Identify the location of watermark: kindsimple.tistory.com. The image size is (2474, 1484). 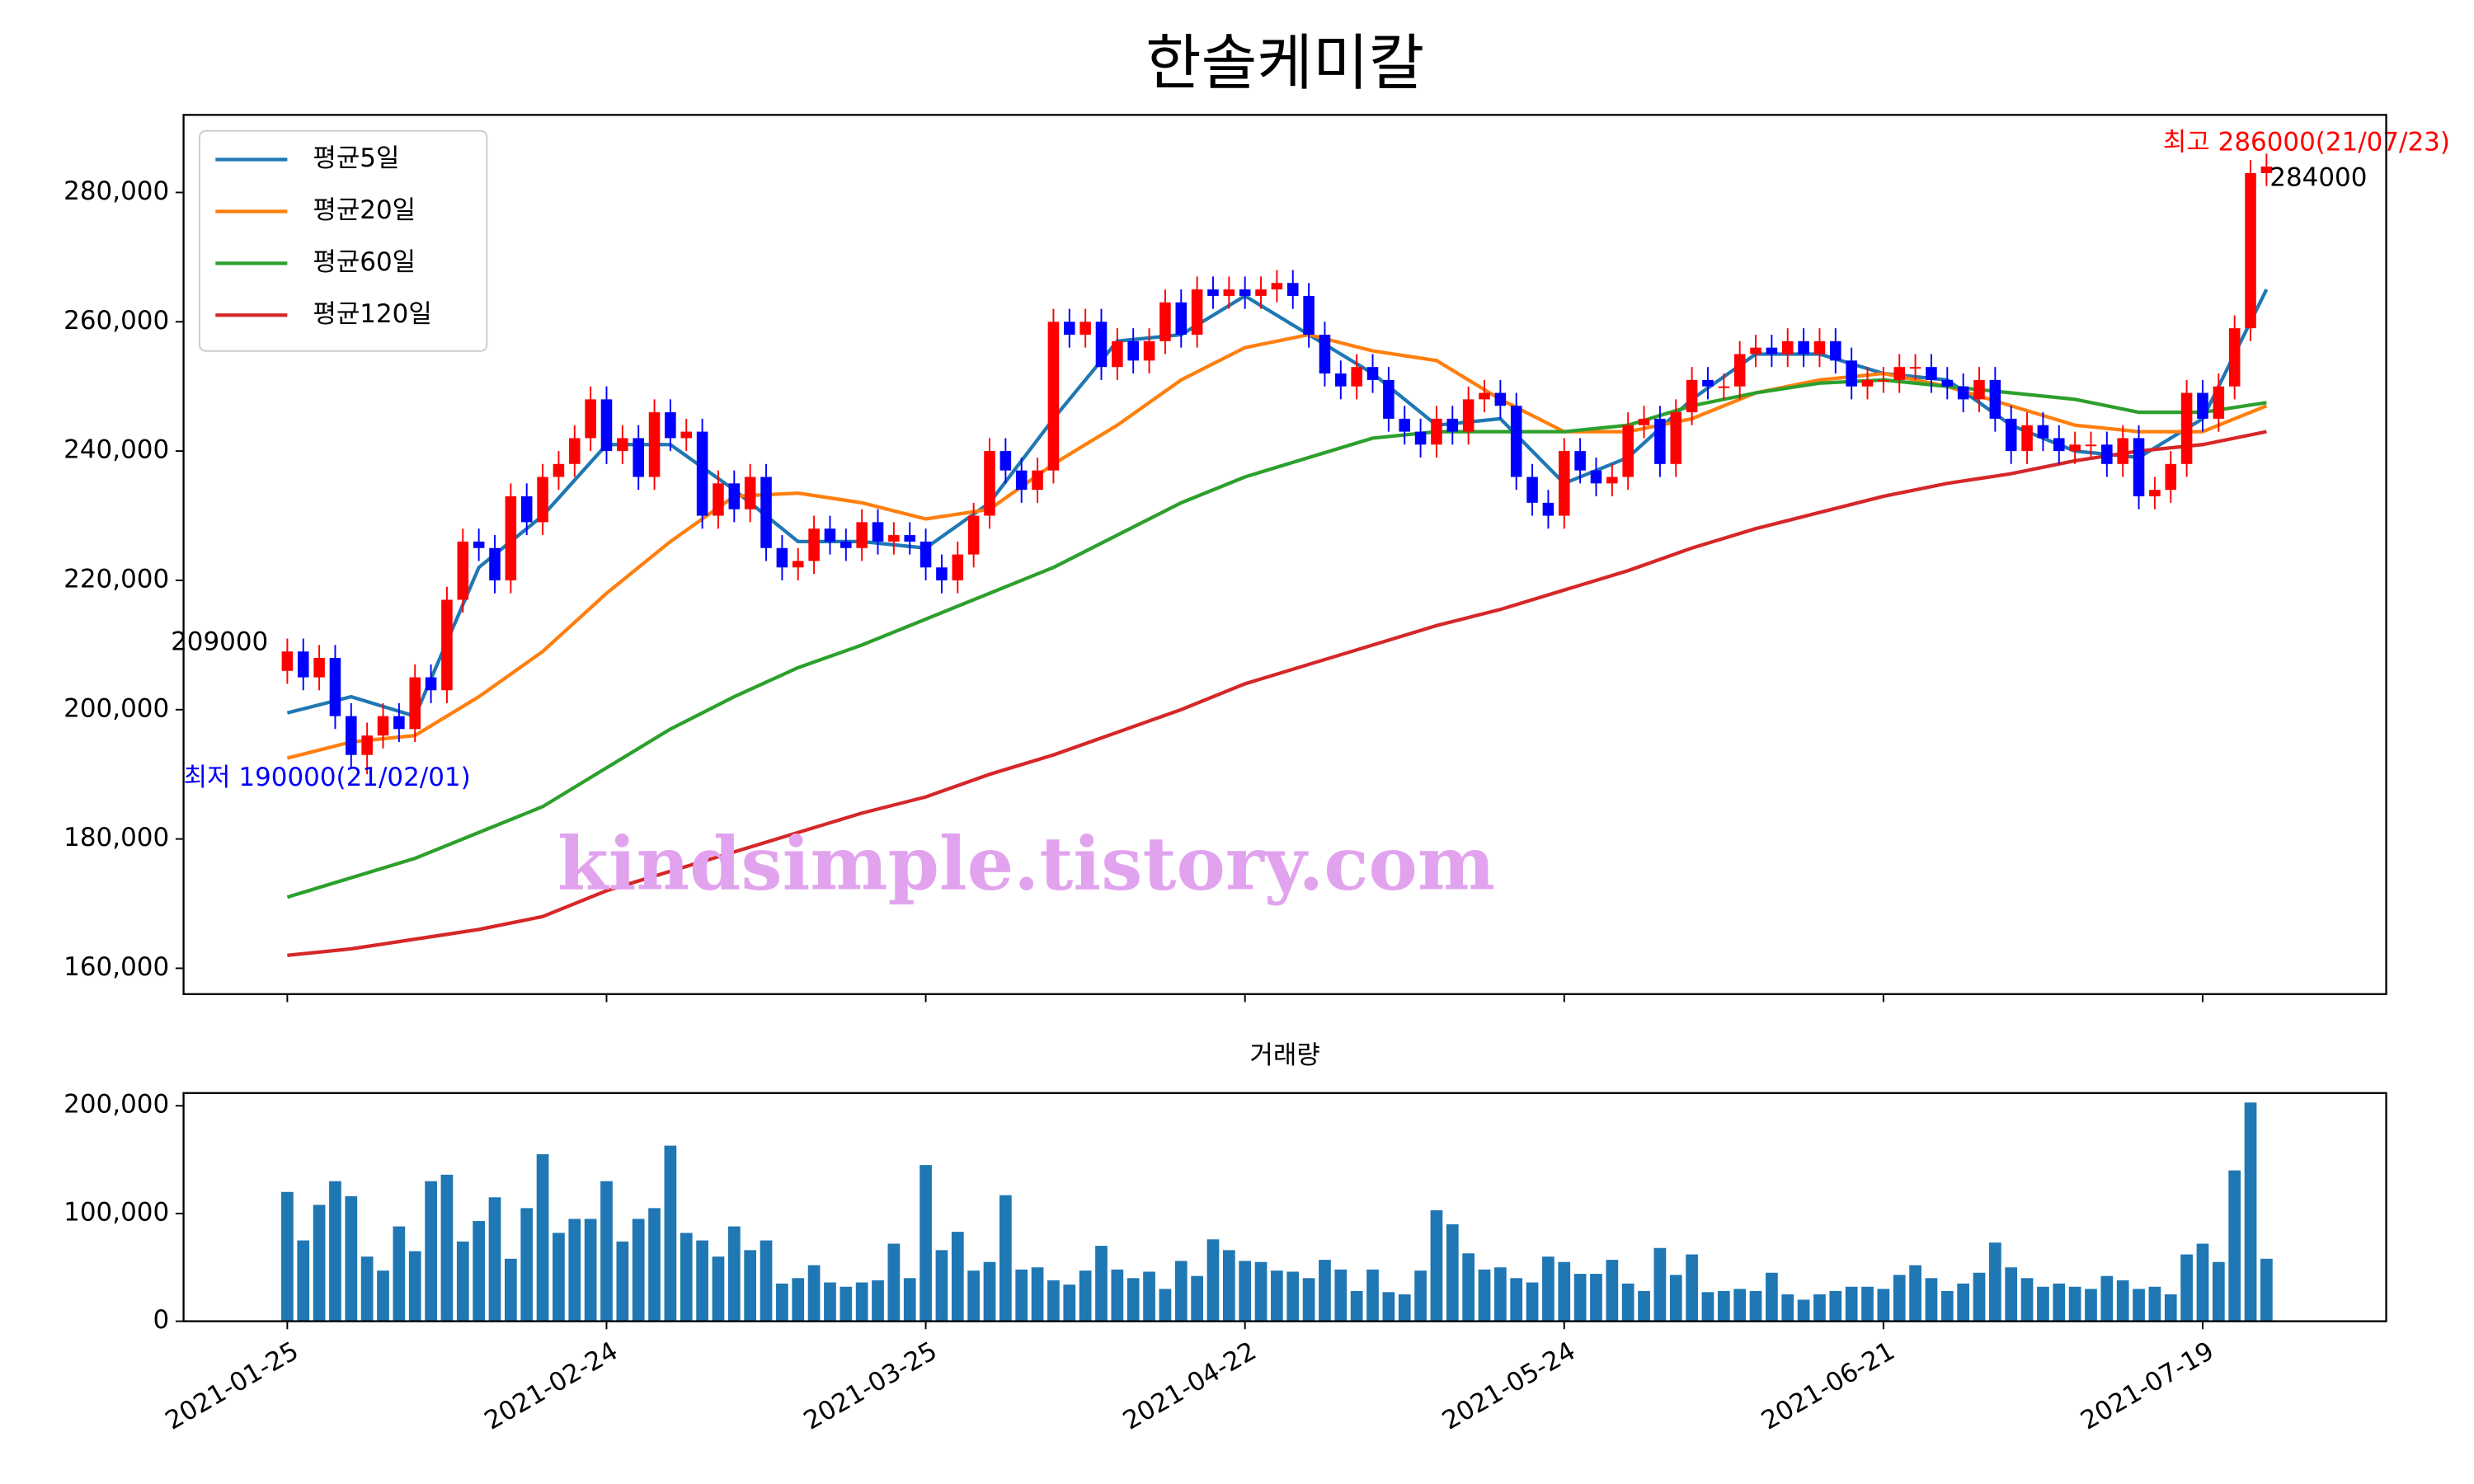
(1026, 863).